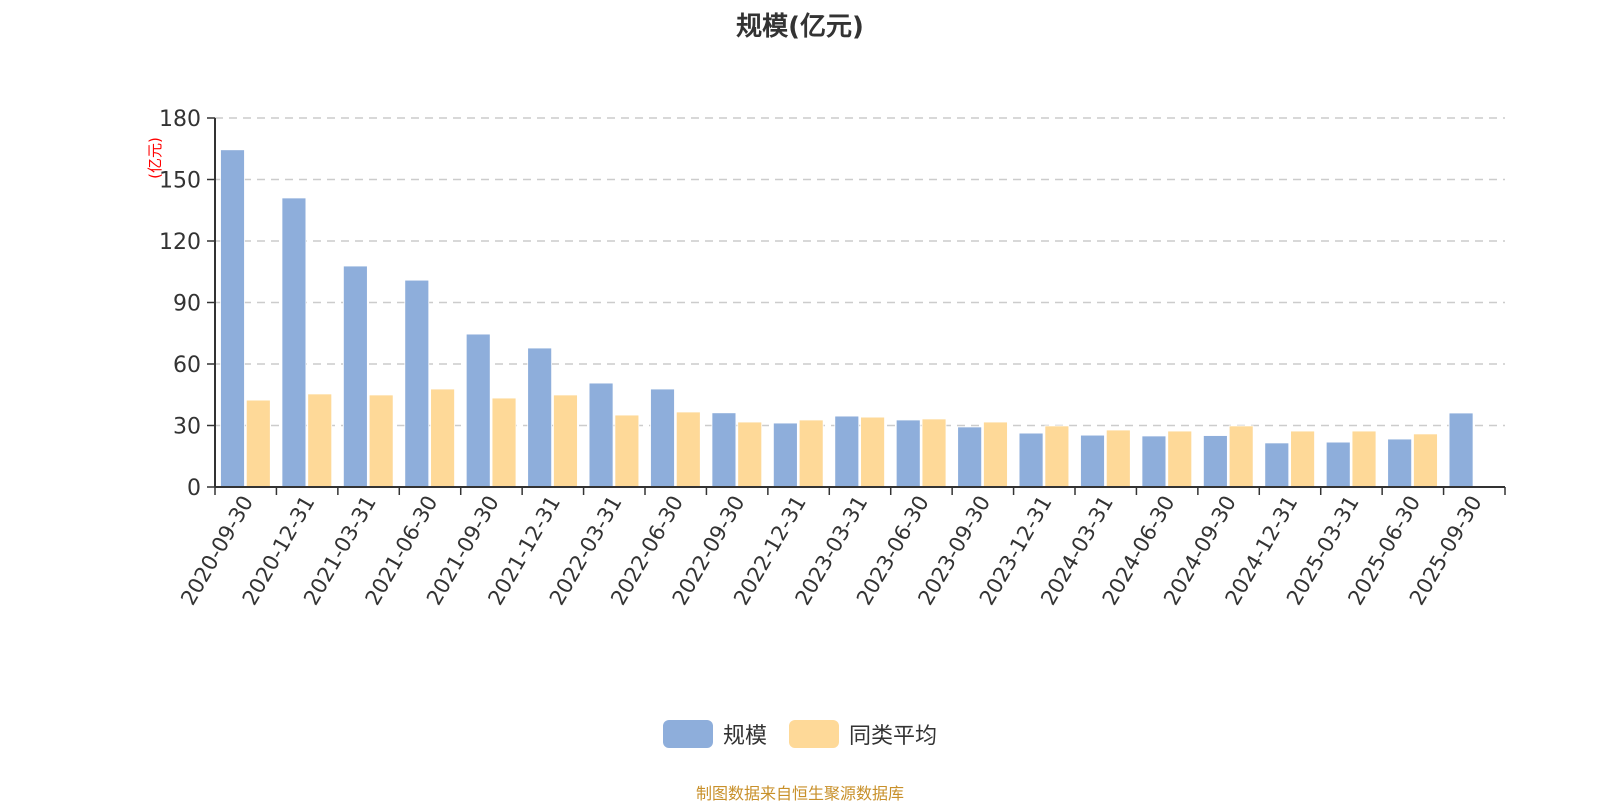 The height and width of the screenshot is (804, 1600). I want to click on chart-title: 规模(亿元), so click(800, 27).